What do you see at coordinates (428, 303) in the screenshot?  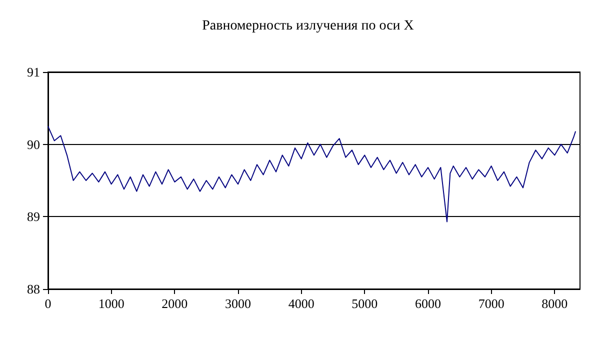 I see `x-tick-label: 6000` at bounding box center [428, 303].